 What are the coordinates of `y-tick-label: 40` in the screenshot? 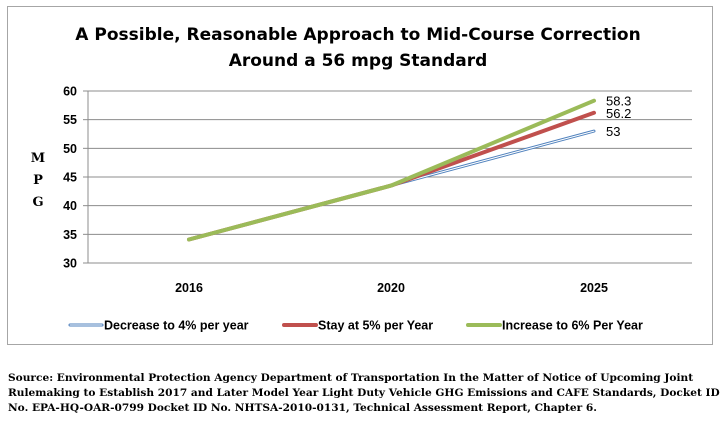 It's located at (70, 206).